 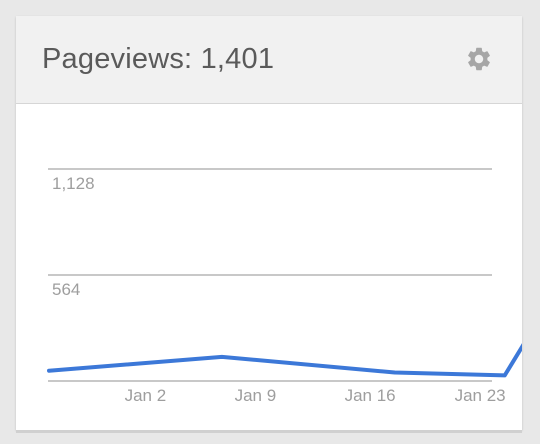 What do you see at coordinates (117, 59) in the screenshot?
I see `title-label: Pageviews:` at bounding box center [117, 59].